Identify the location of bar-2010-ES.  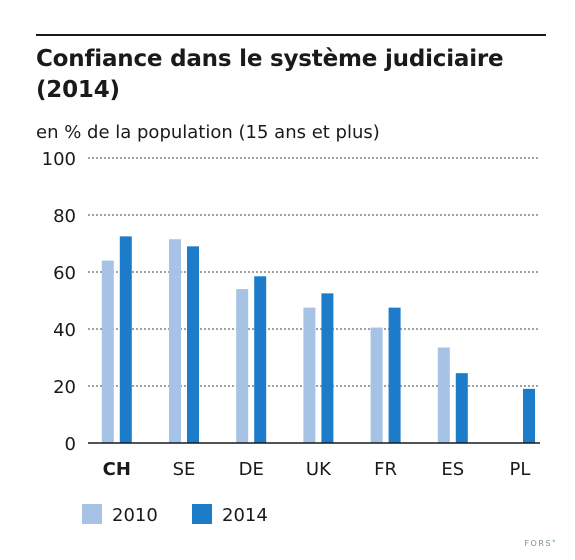
(443, 395).